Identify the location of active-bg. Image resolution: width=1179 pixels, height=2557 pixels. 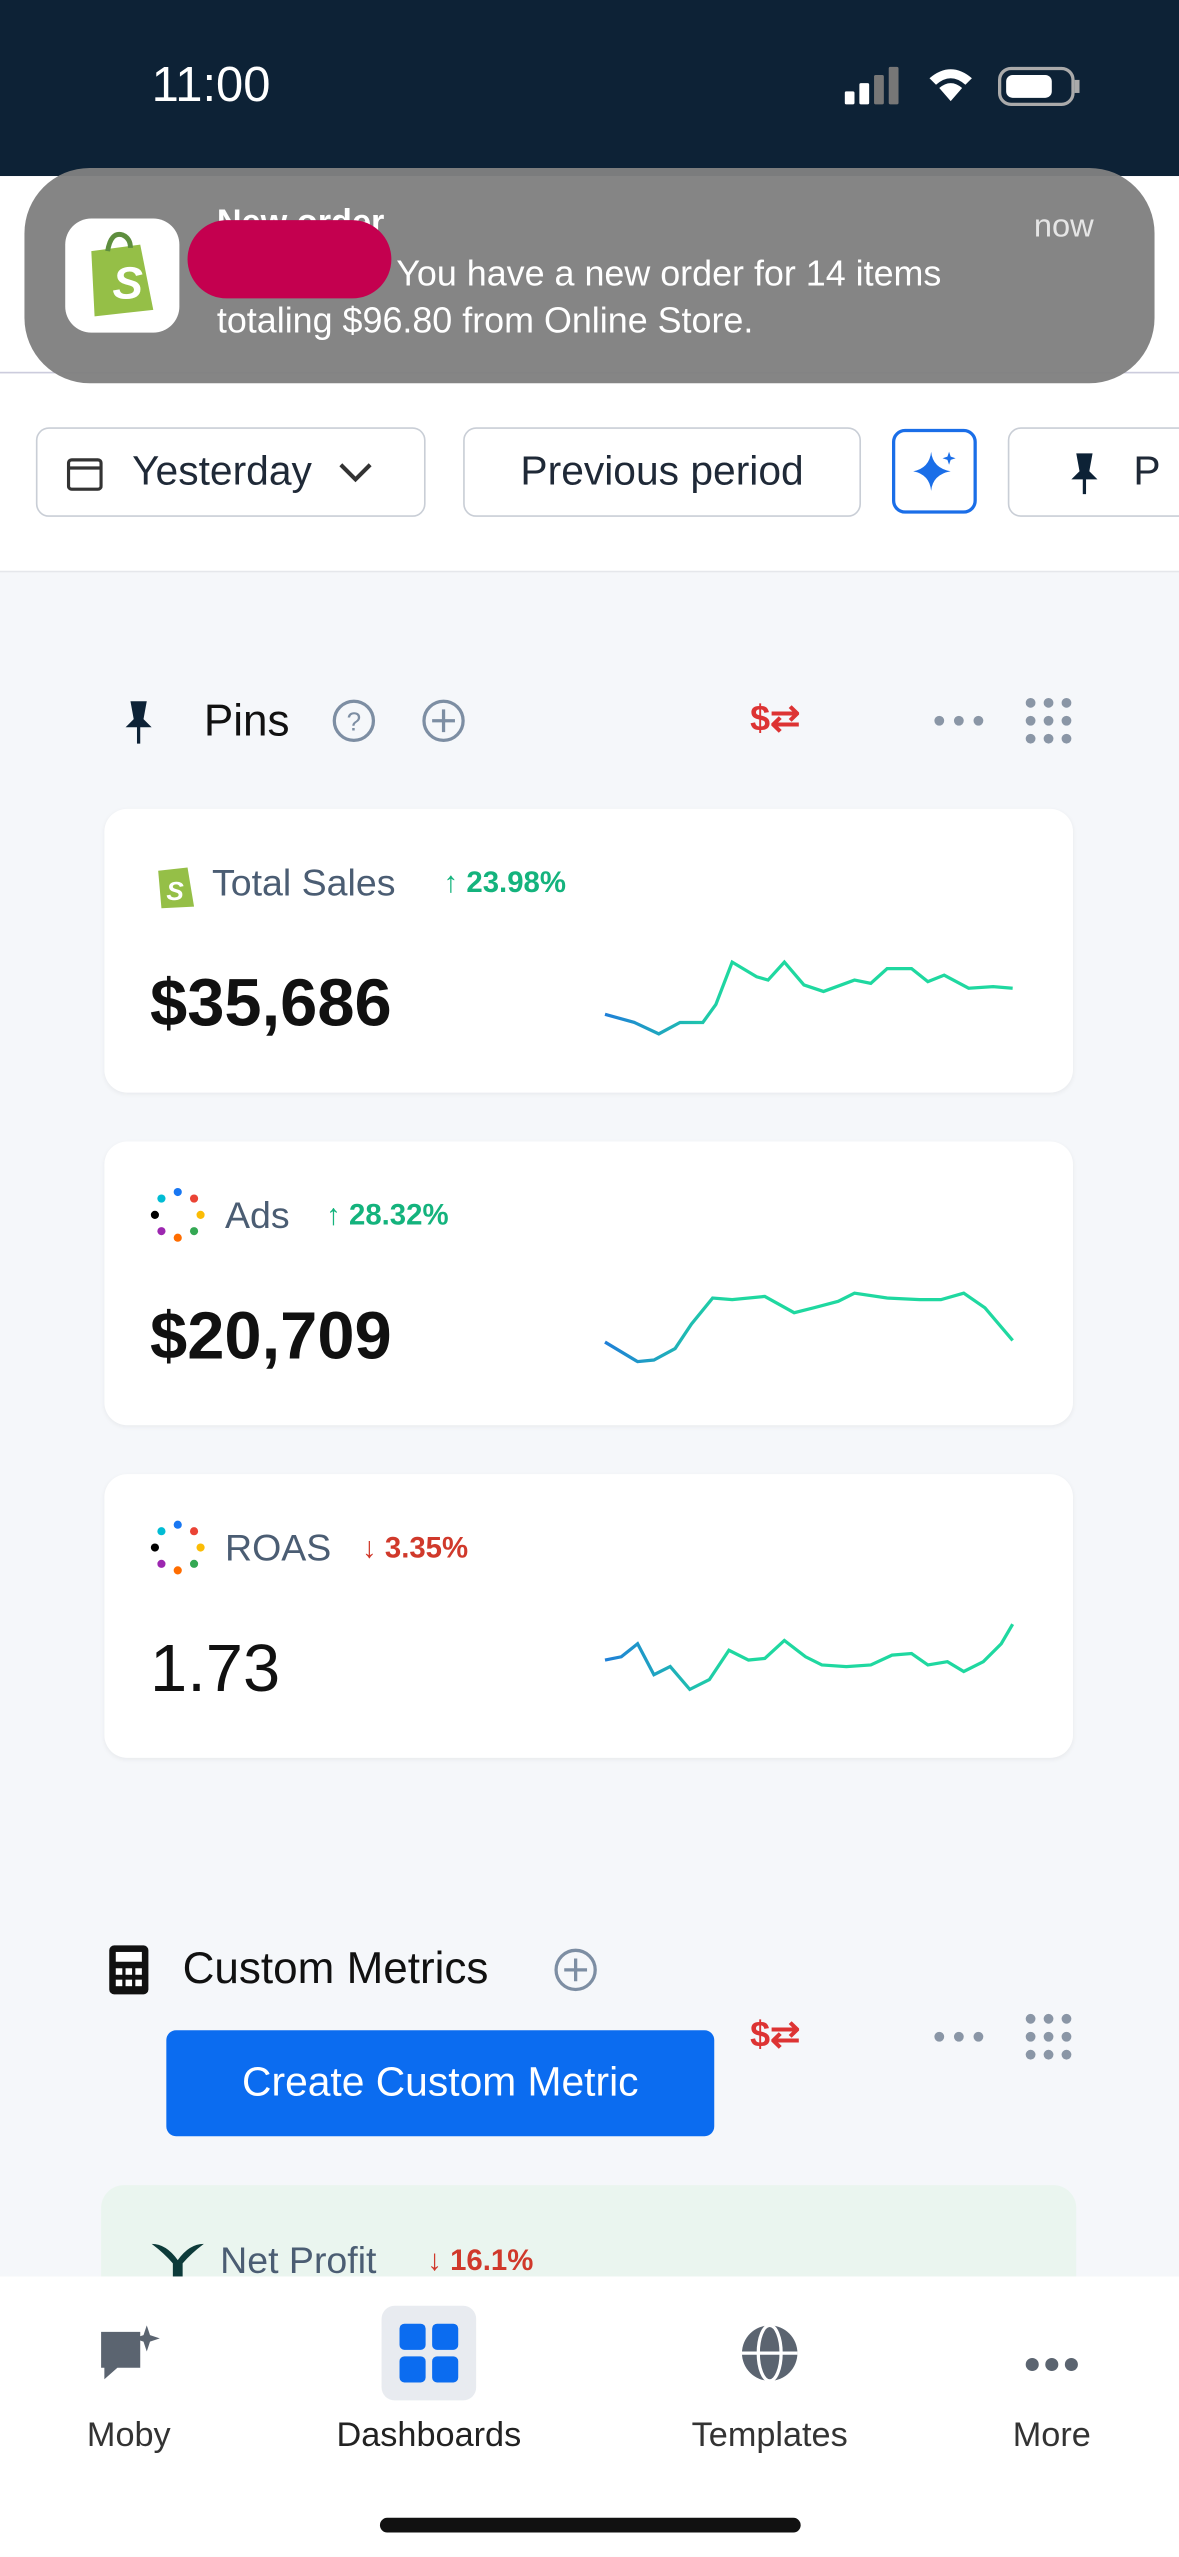
(429, 2353).